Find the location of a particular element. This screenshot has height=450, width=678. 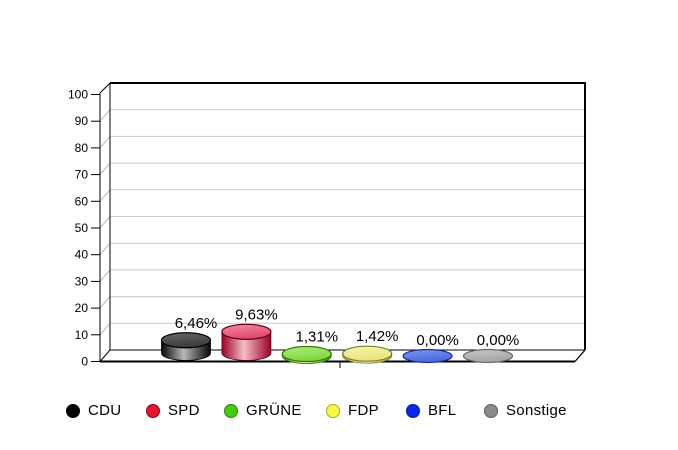

y-axis-tick-label-50: 50 is located at coordinates (82, 228).